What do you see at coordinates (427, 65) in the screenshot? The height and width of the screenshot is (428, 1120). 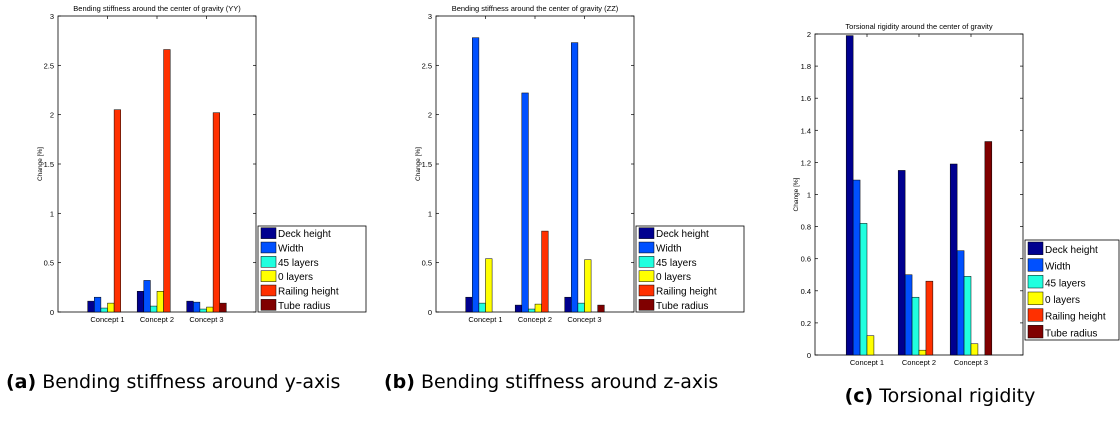 I see `y-tick-label: 2.5` at bounding box center [427, 65].